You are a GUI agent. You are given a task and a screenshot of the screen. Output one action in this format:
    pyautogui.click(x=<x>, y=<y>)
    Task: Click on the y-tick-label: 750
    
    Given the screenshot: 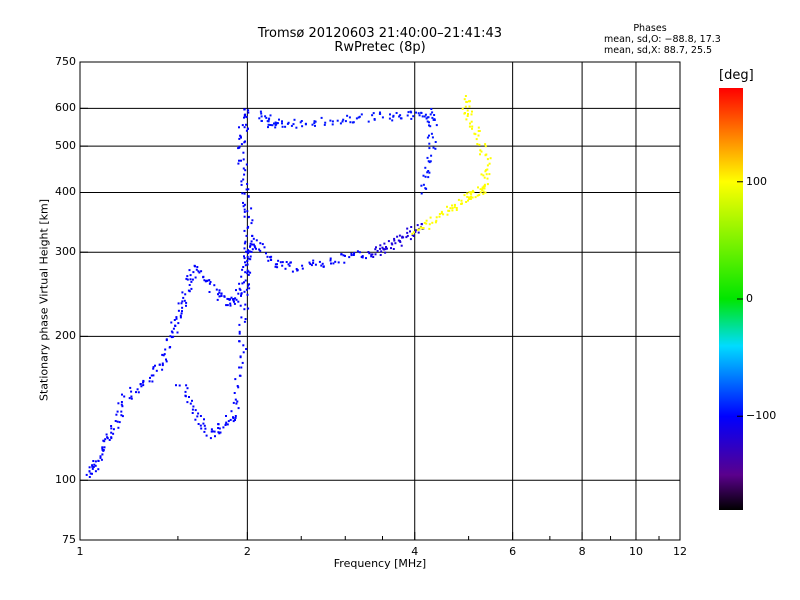 What is the action you would take?
    pyautogui.click(x=65, y=61)
    